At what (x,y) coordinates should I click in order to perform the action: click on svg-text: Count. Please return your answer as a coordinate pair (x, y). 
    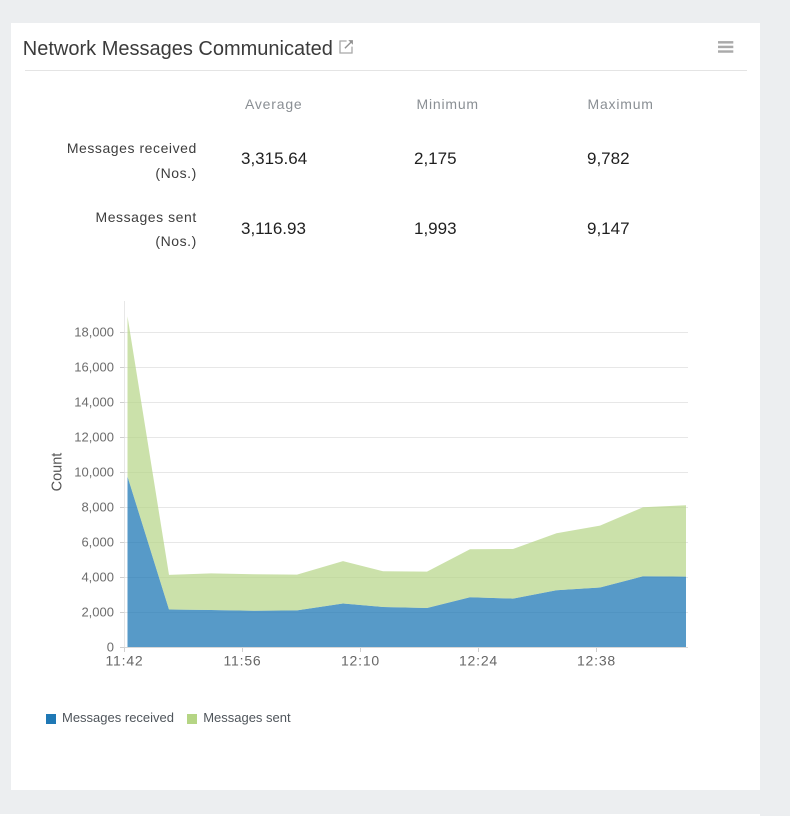
    Looking at the image, I should click on (58, 472).